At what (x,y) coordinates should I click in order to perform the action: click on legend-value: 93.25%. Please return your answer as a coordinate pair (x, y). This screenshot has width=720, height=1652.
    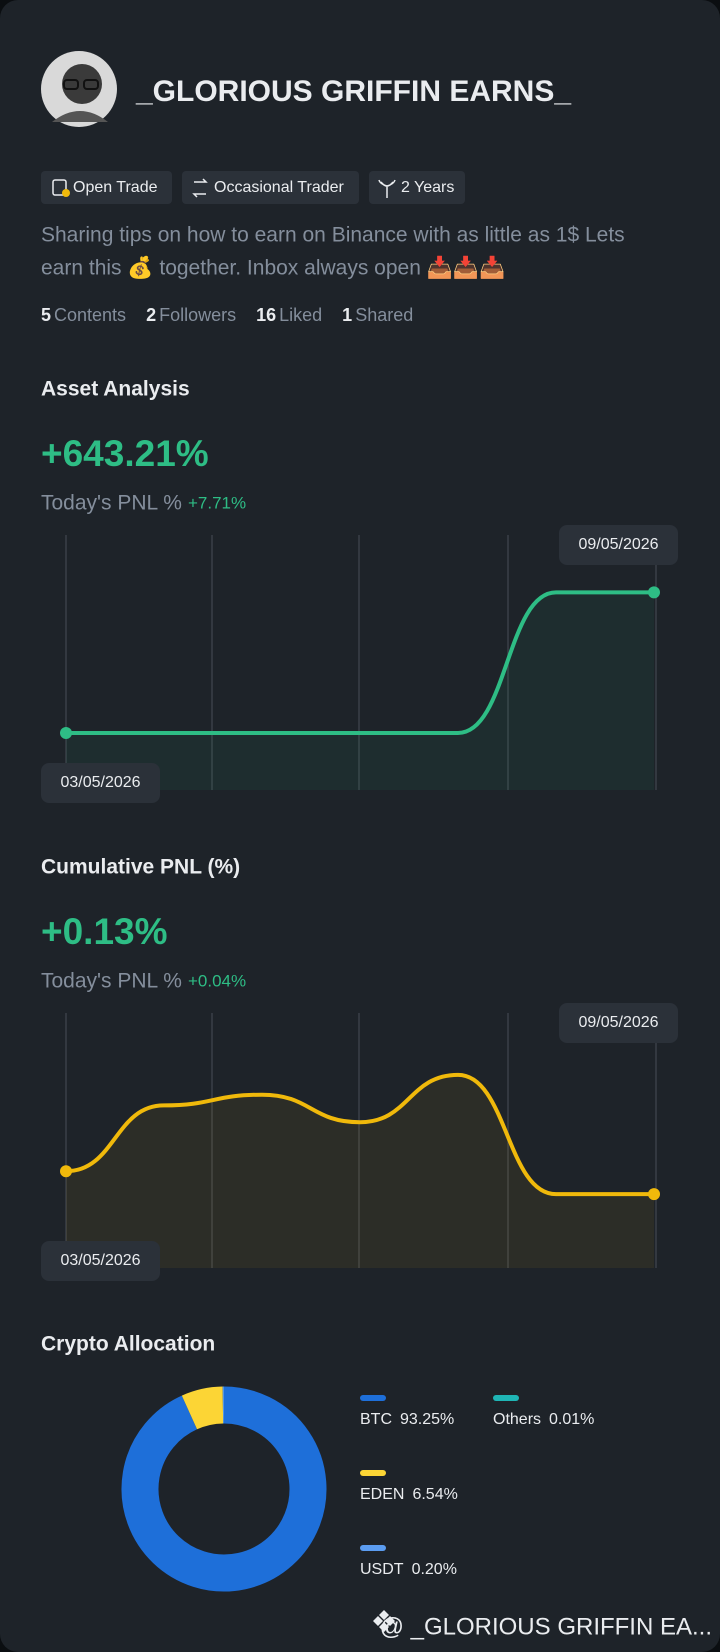
    Looking at the image, I should click on (427, 1419).